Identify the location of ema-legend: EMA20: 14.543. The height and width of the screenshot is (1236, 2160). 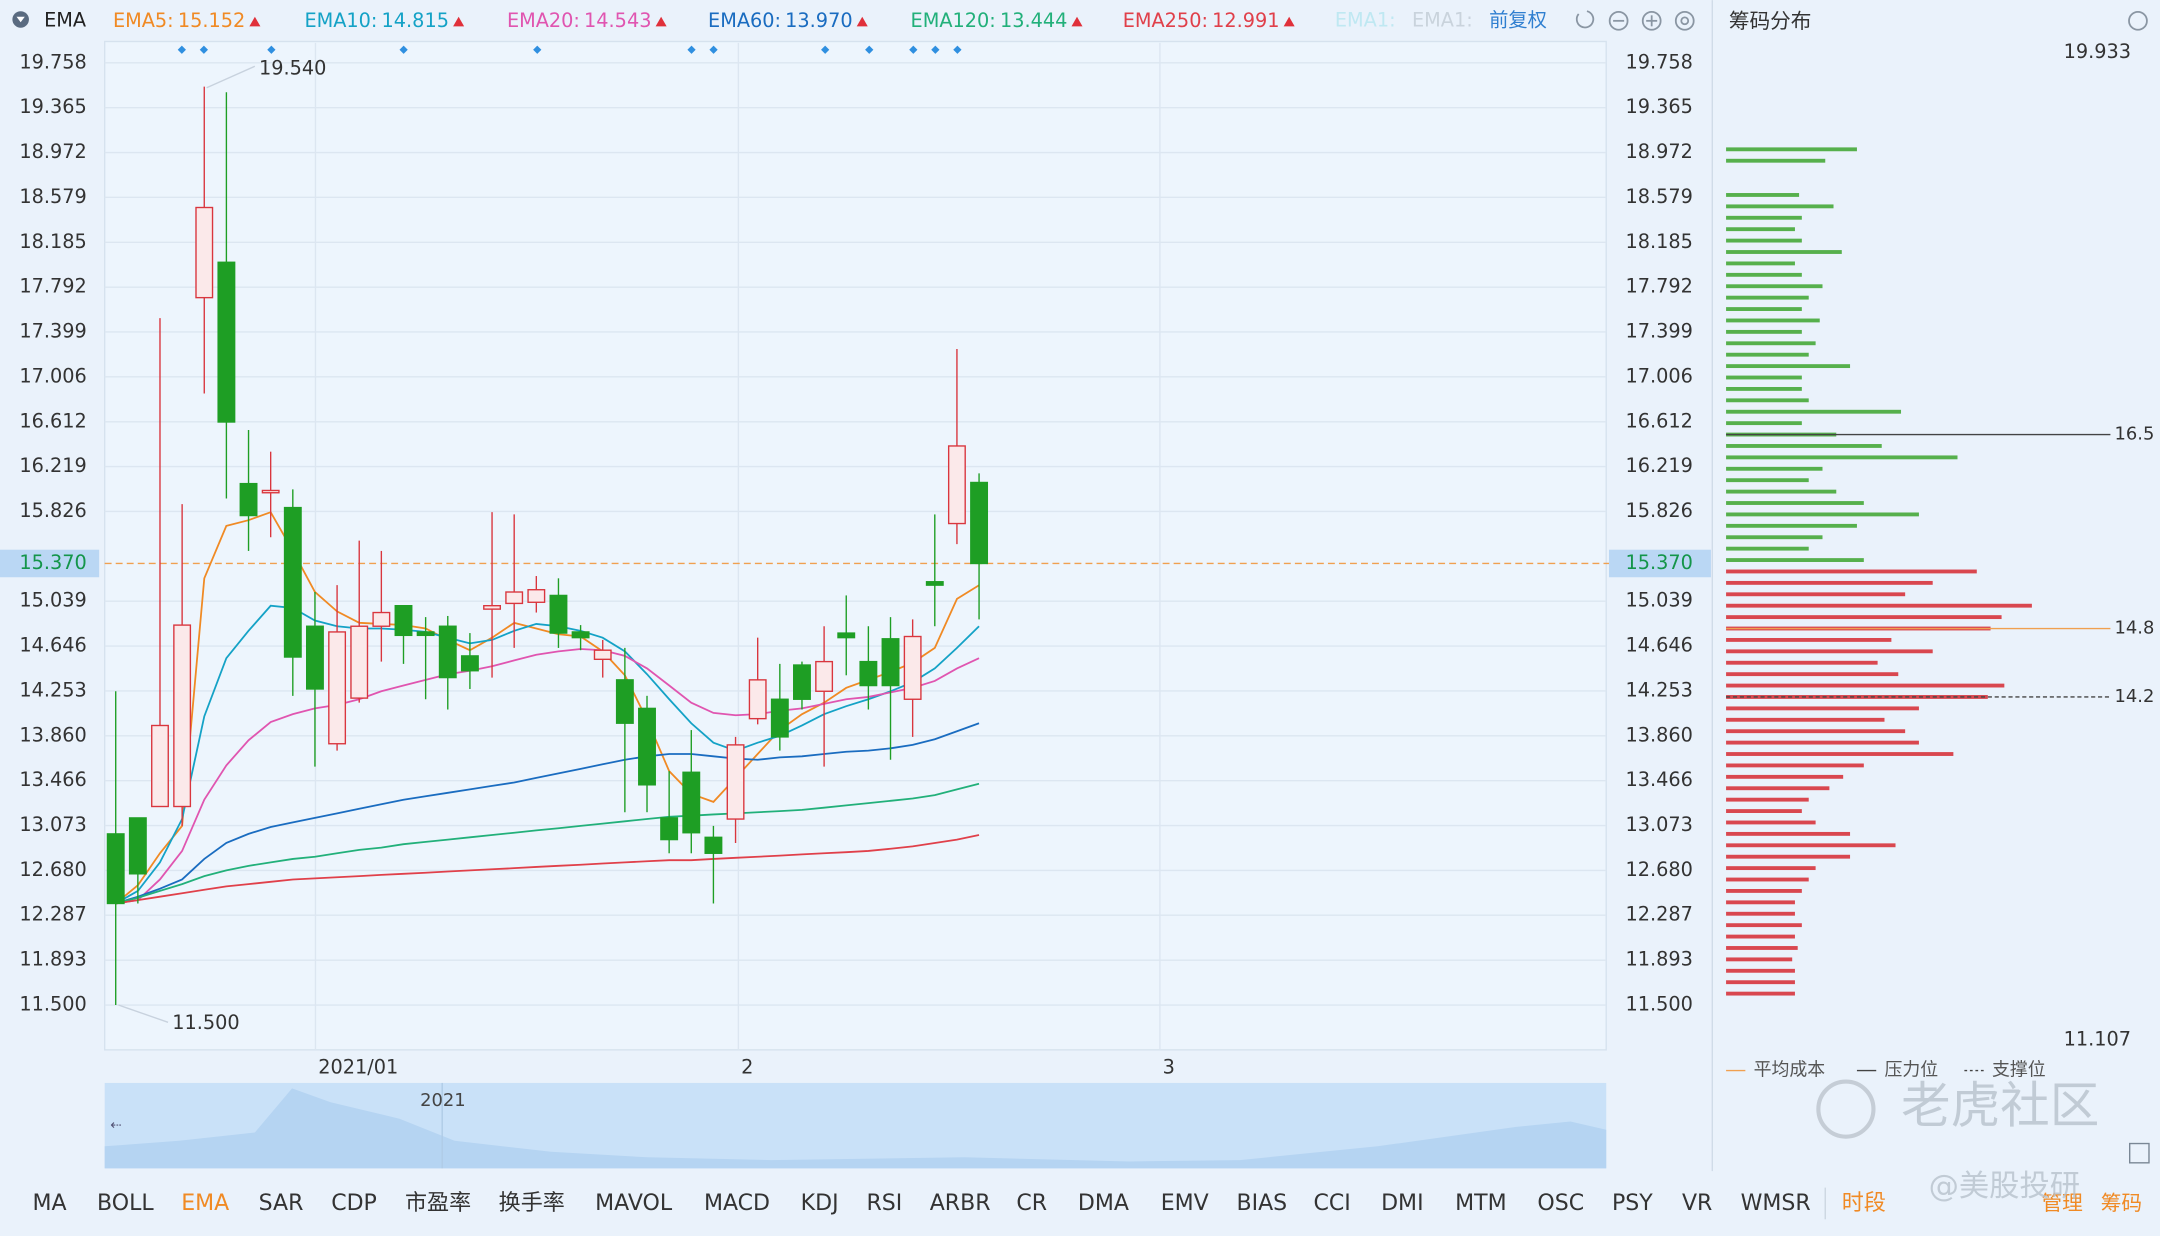
(579, 19).